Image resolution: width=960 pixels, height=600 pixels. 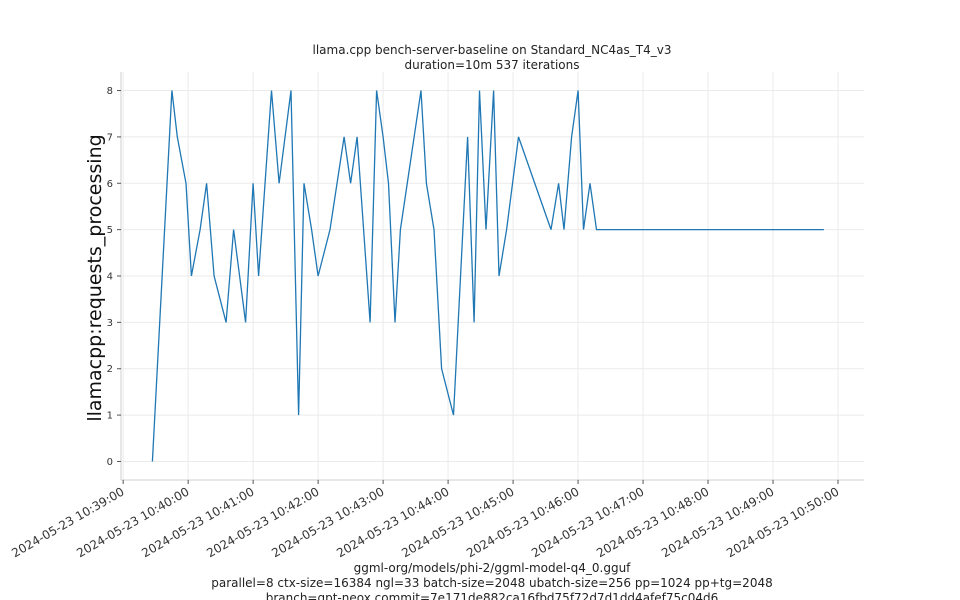 What do you see at coordinates (110, 137) in the screenshot?
I see `y-tick-label: 7` at bounding box center [110, 137].